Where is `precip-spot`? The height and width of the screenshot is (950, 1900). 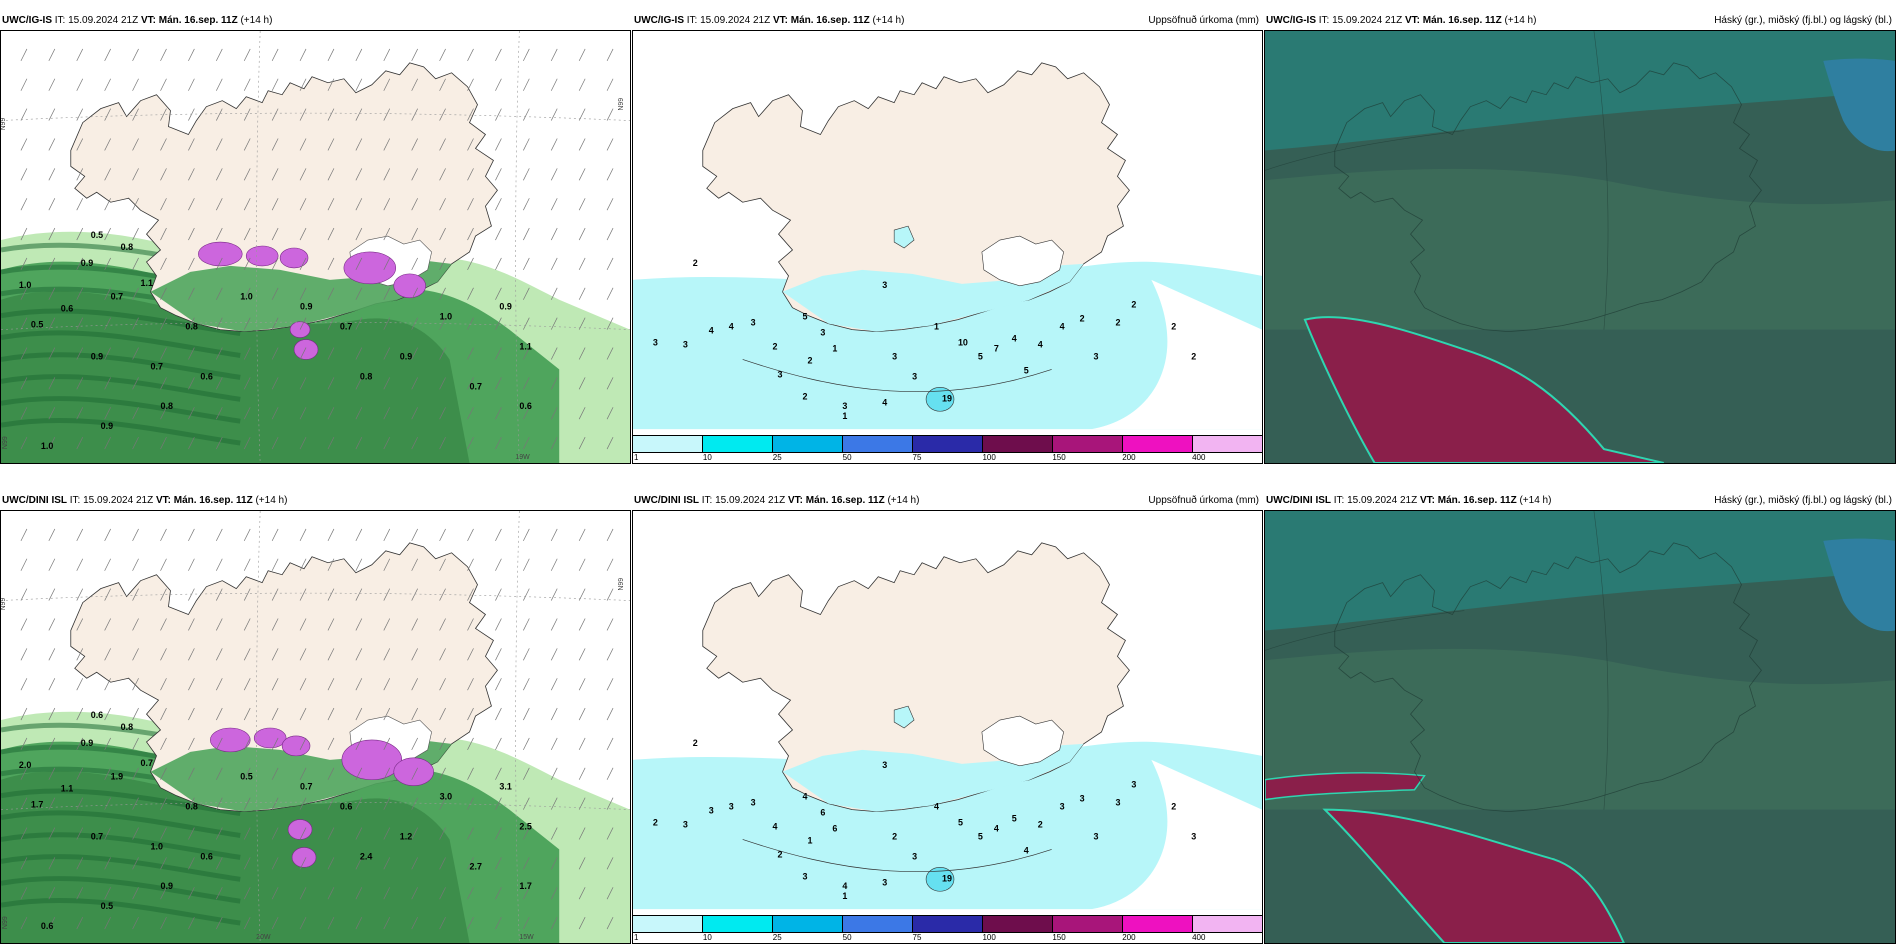
precip-spot is located at coordinates (940, 399).